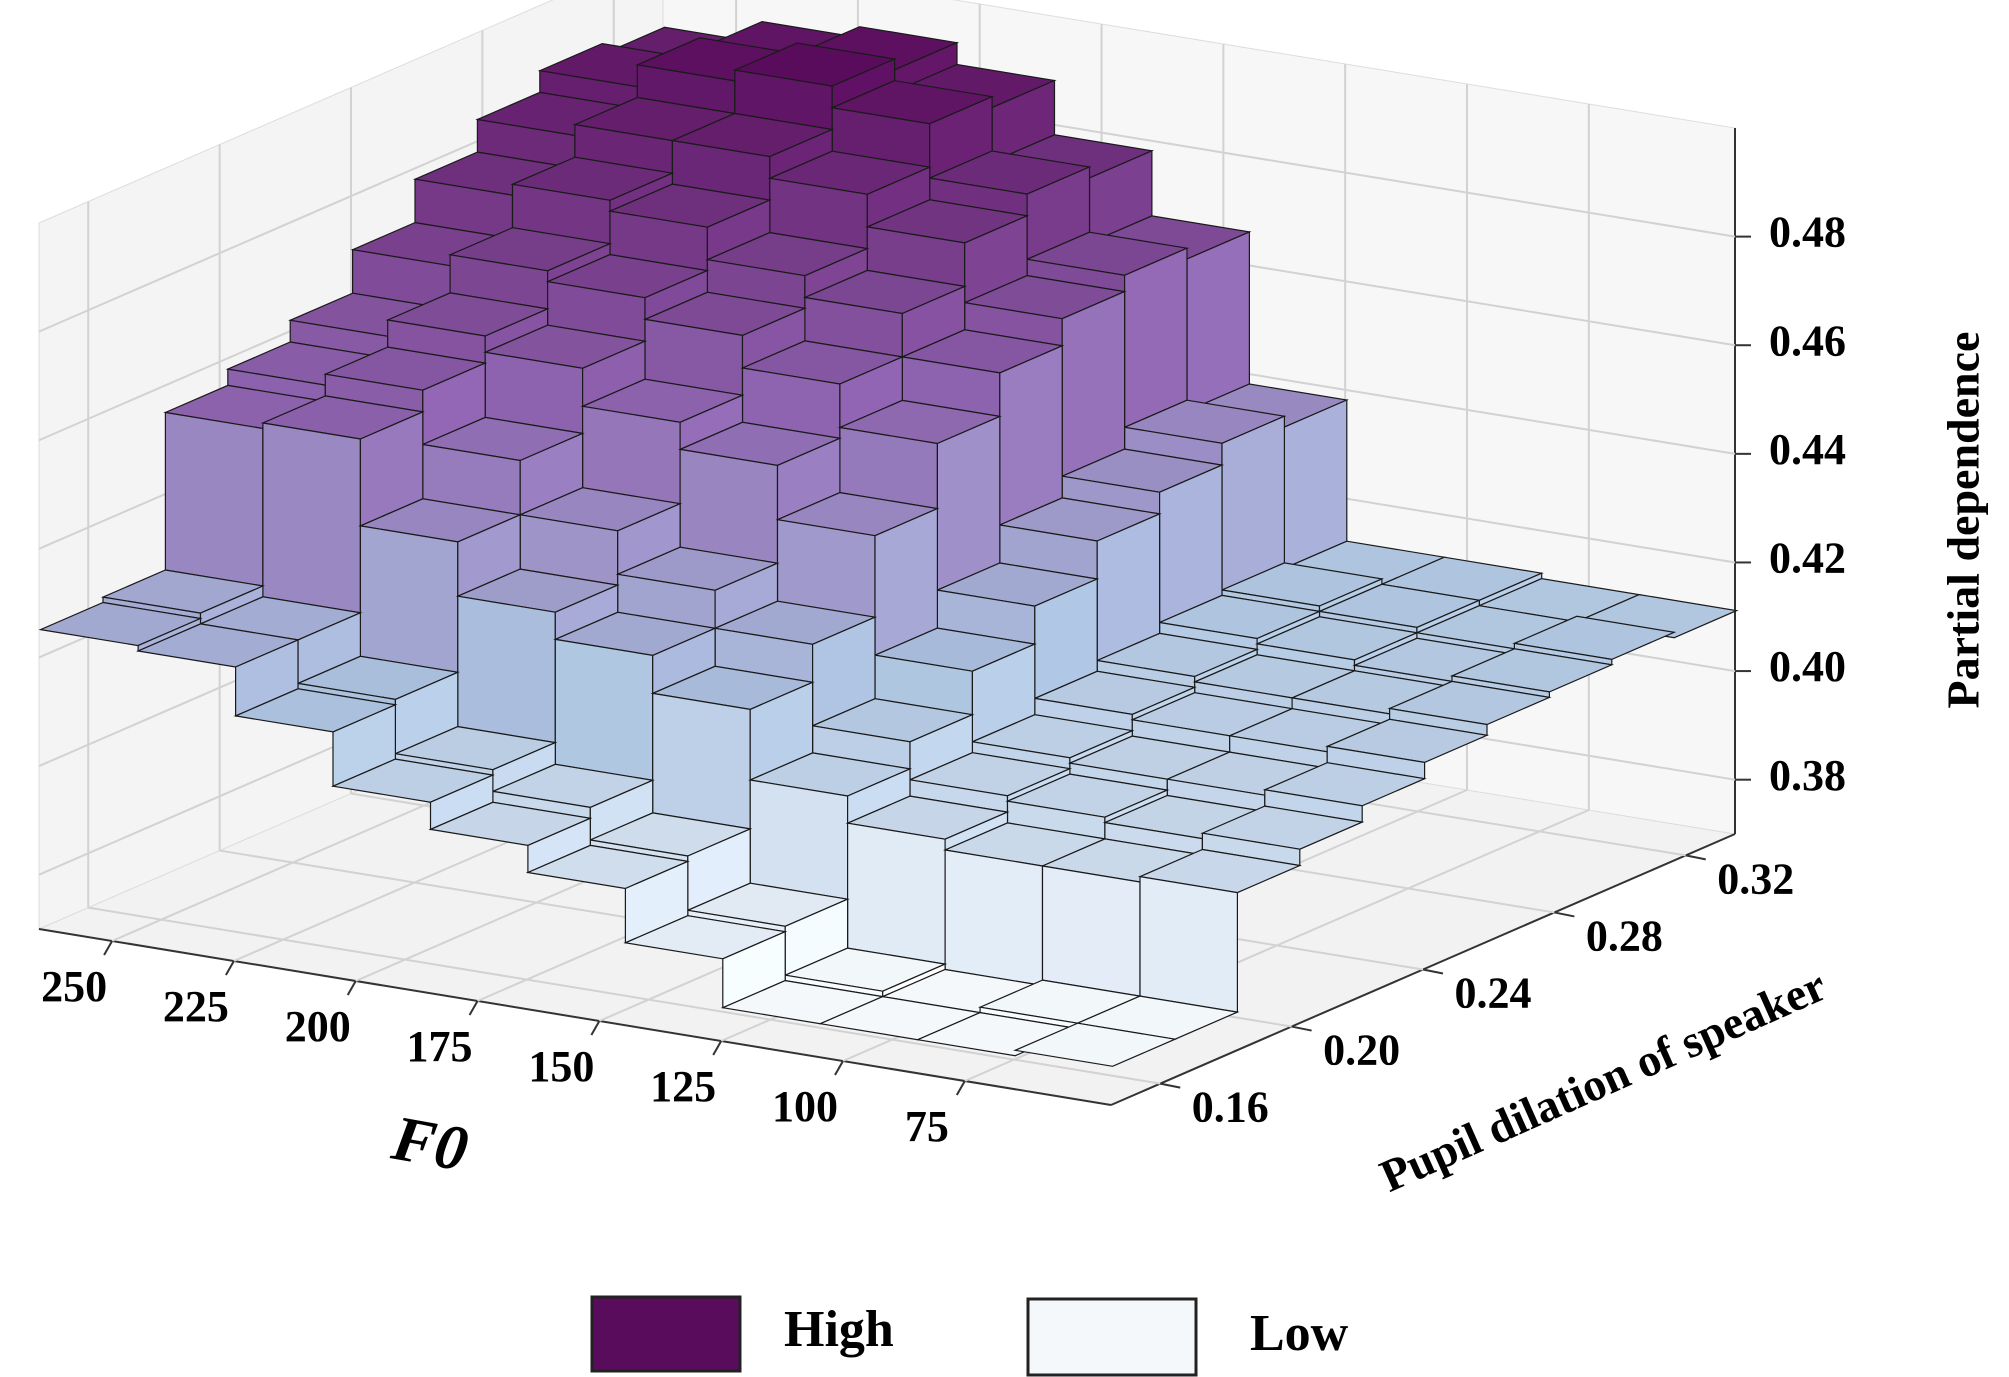  What do you see at coordinates (1361, 1050) in the screenshot?
I see `y-tick-label: 0.20` at bounding box center [1361, 1050].